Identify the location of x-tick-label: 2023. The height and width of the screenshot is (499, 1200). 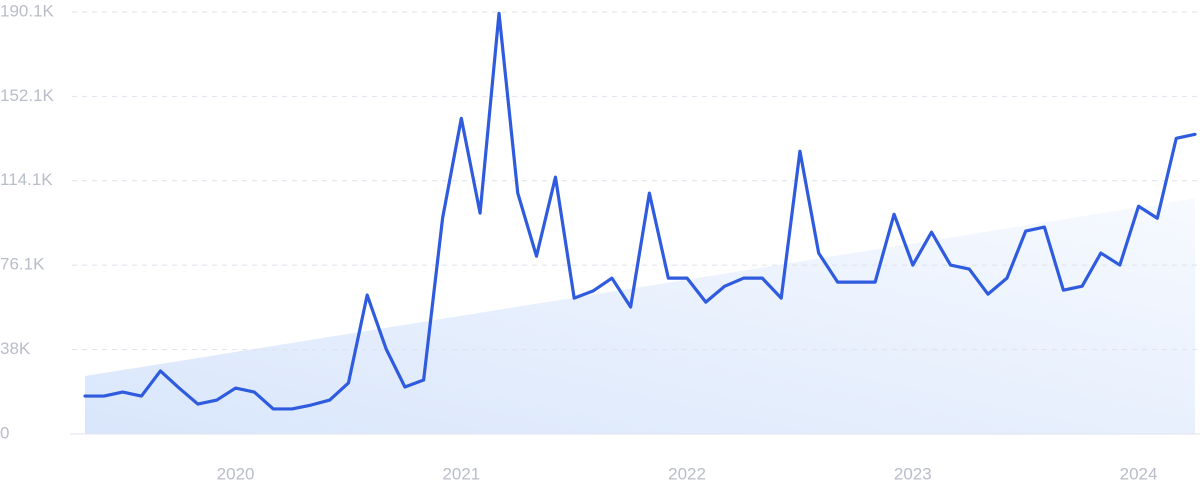
(913, 473).